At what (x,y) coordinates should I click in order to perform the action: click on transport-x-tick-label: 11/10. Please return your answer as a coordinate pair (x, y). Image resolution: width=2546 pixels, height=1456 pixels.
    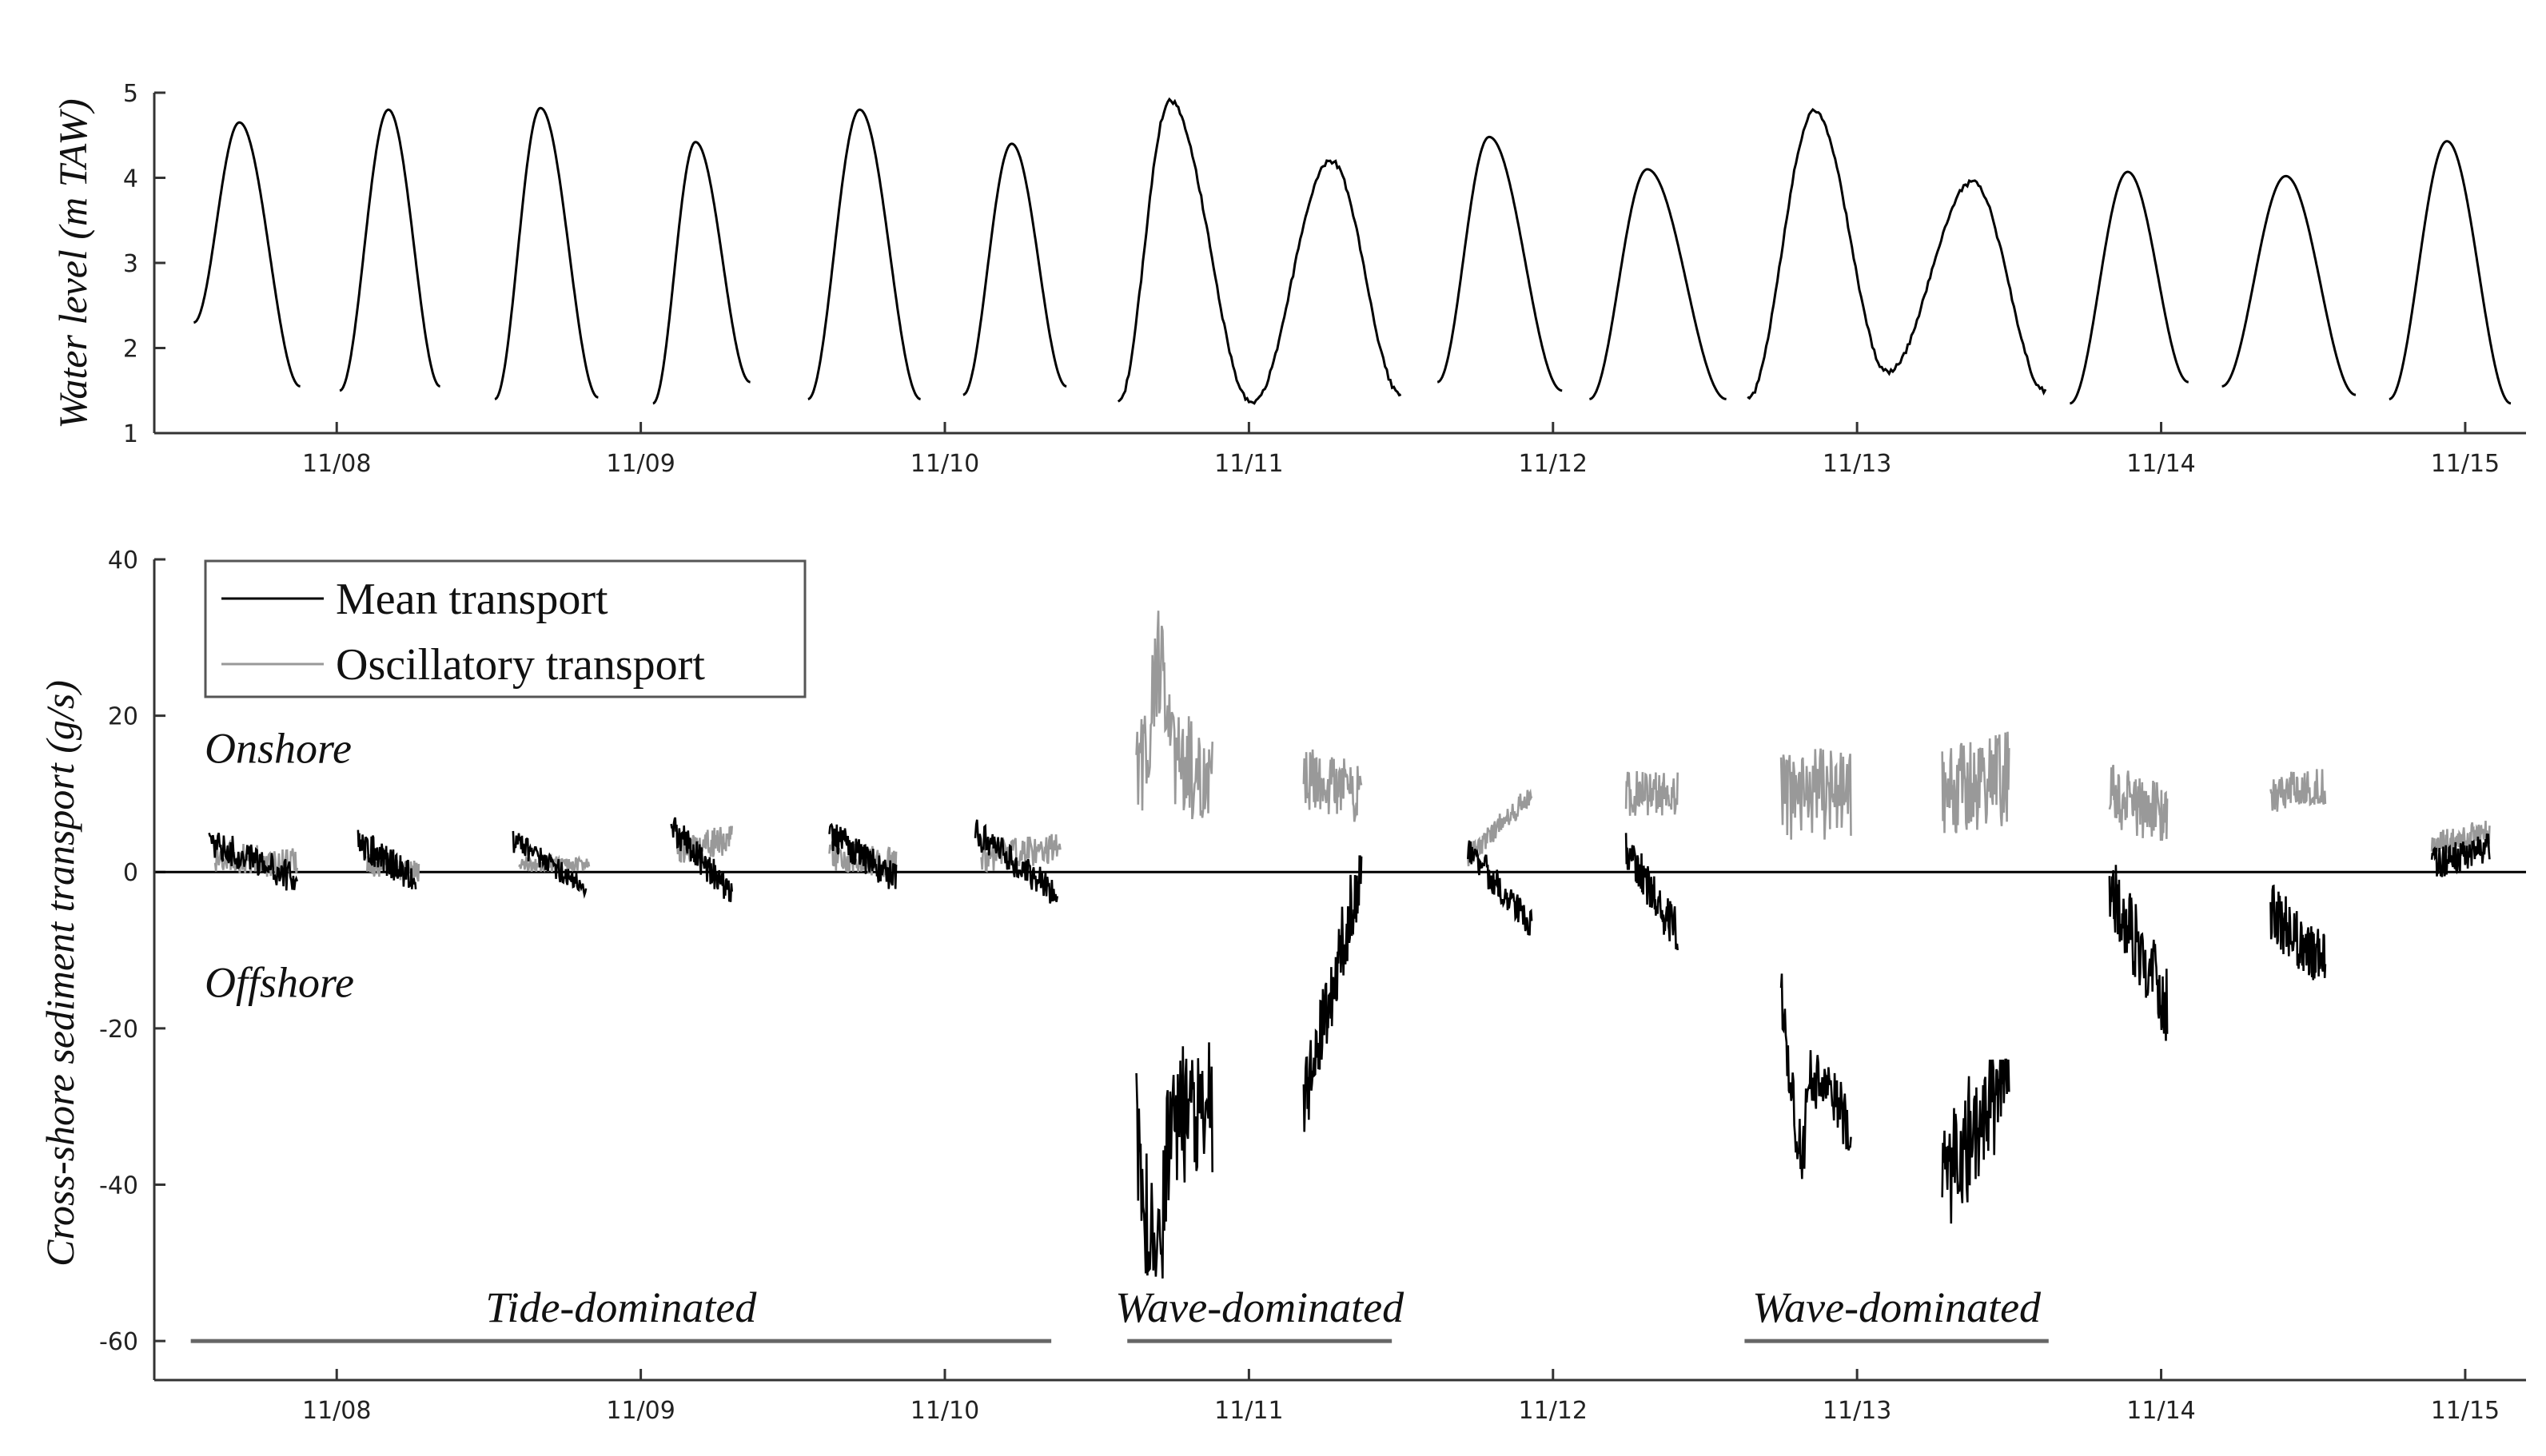
    Looking at the image, I should click on (945, 1411).